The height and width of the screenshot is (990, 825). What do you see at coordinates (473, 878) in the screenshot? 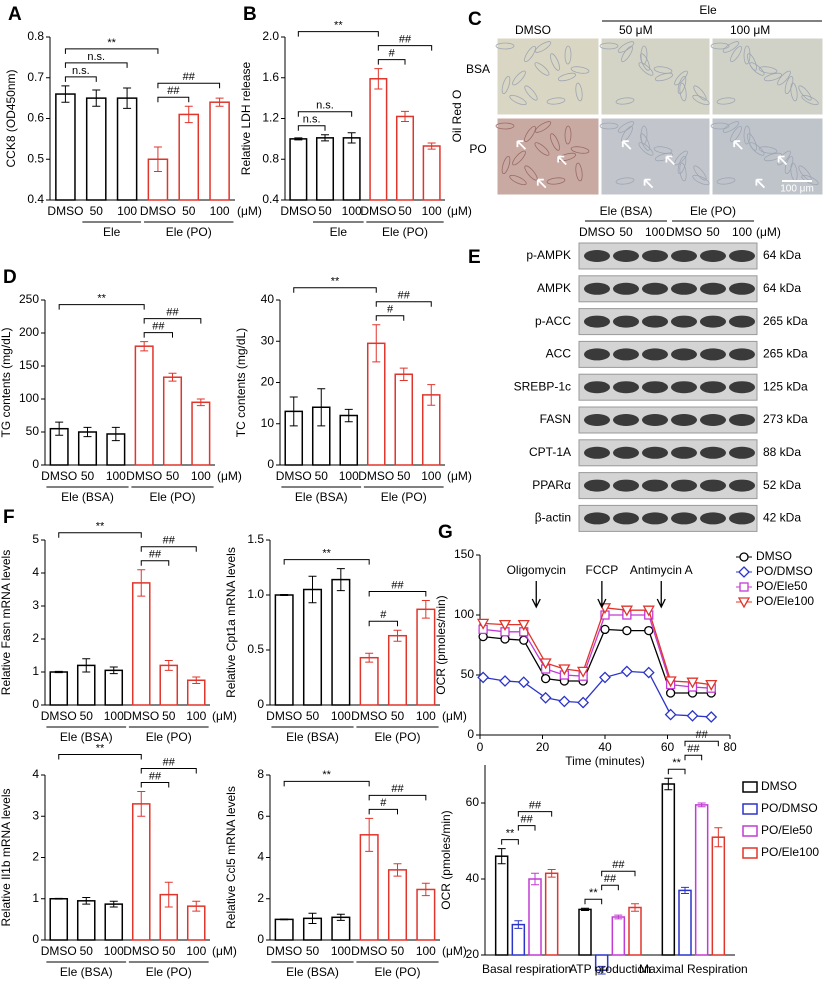
I see `y-tick-label: 40` at bounding box center [473, 878].